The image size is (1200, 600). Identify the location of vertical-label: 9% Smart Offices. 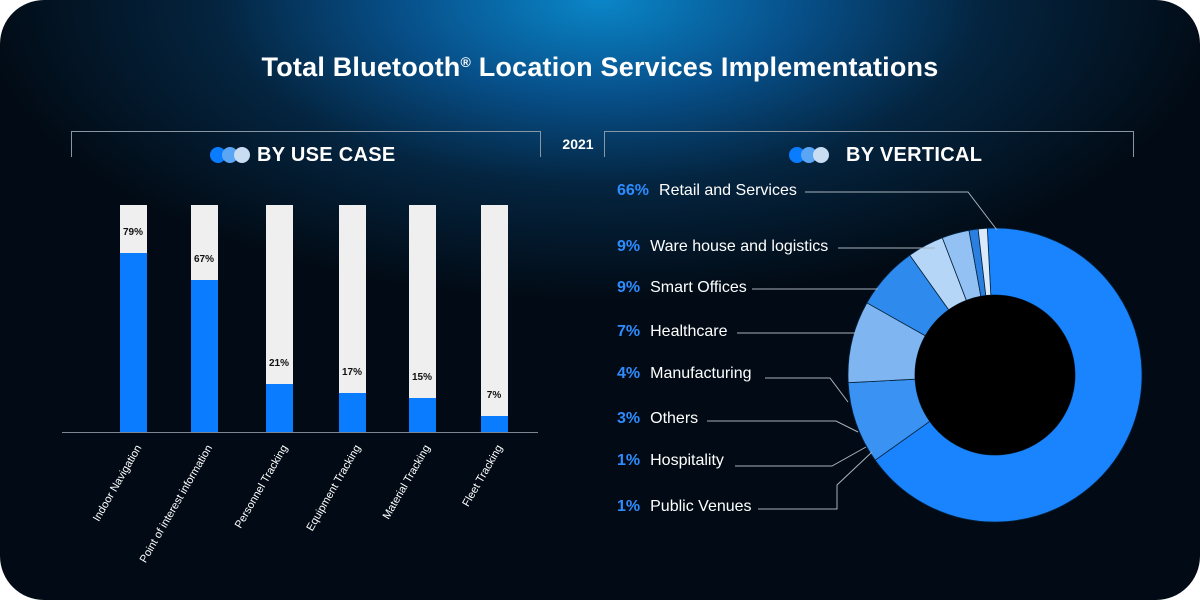
(682, 288).